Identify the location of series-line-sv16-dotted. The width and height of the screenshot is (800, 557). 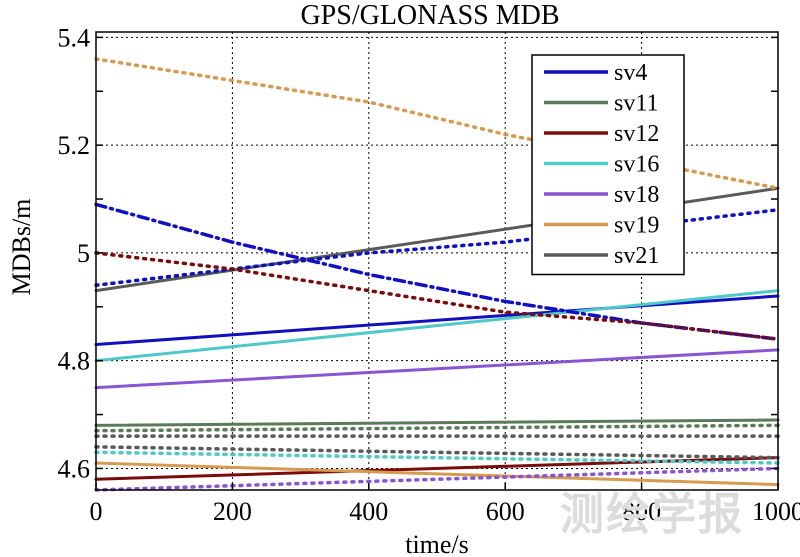
(437, 457).